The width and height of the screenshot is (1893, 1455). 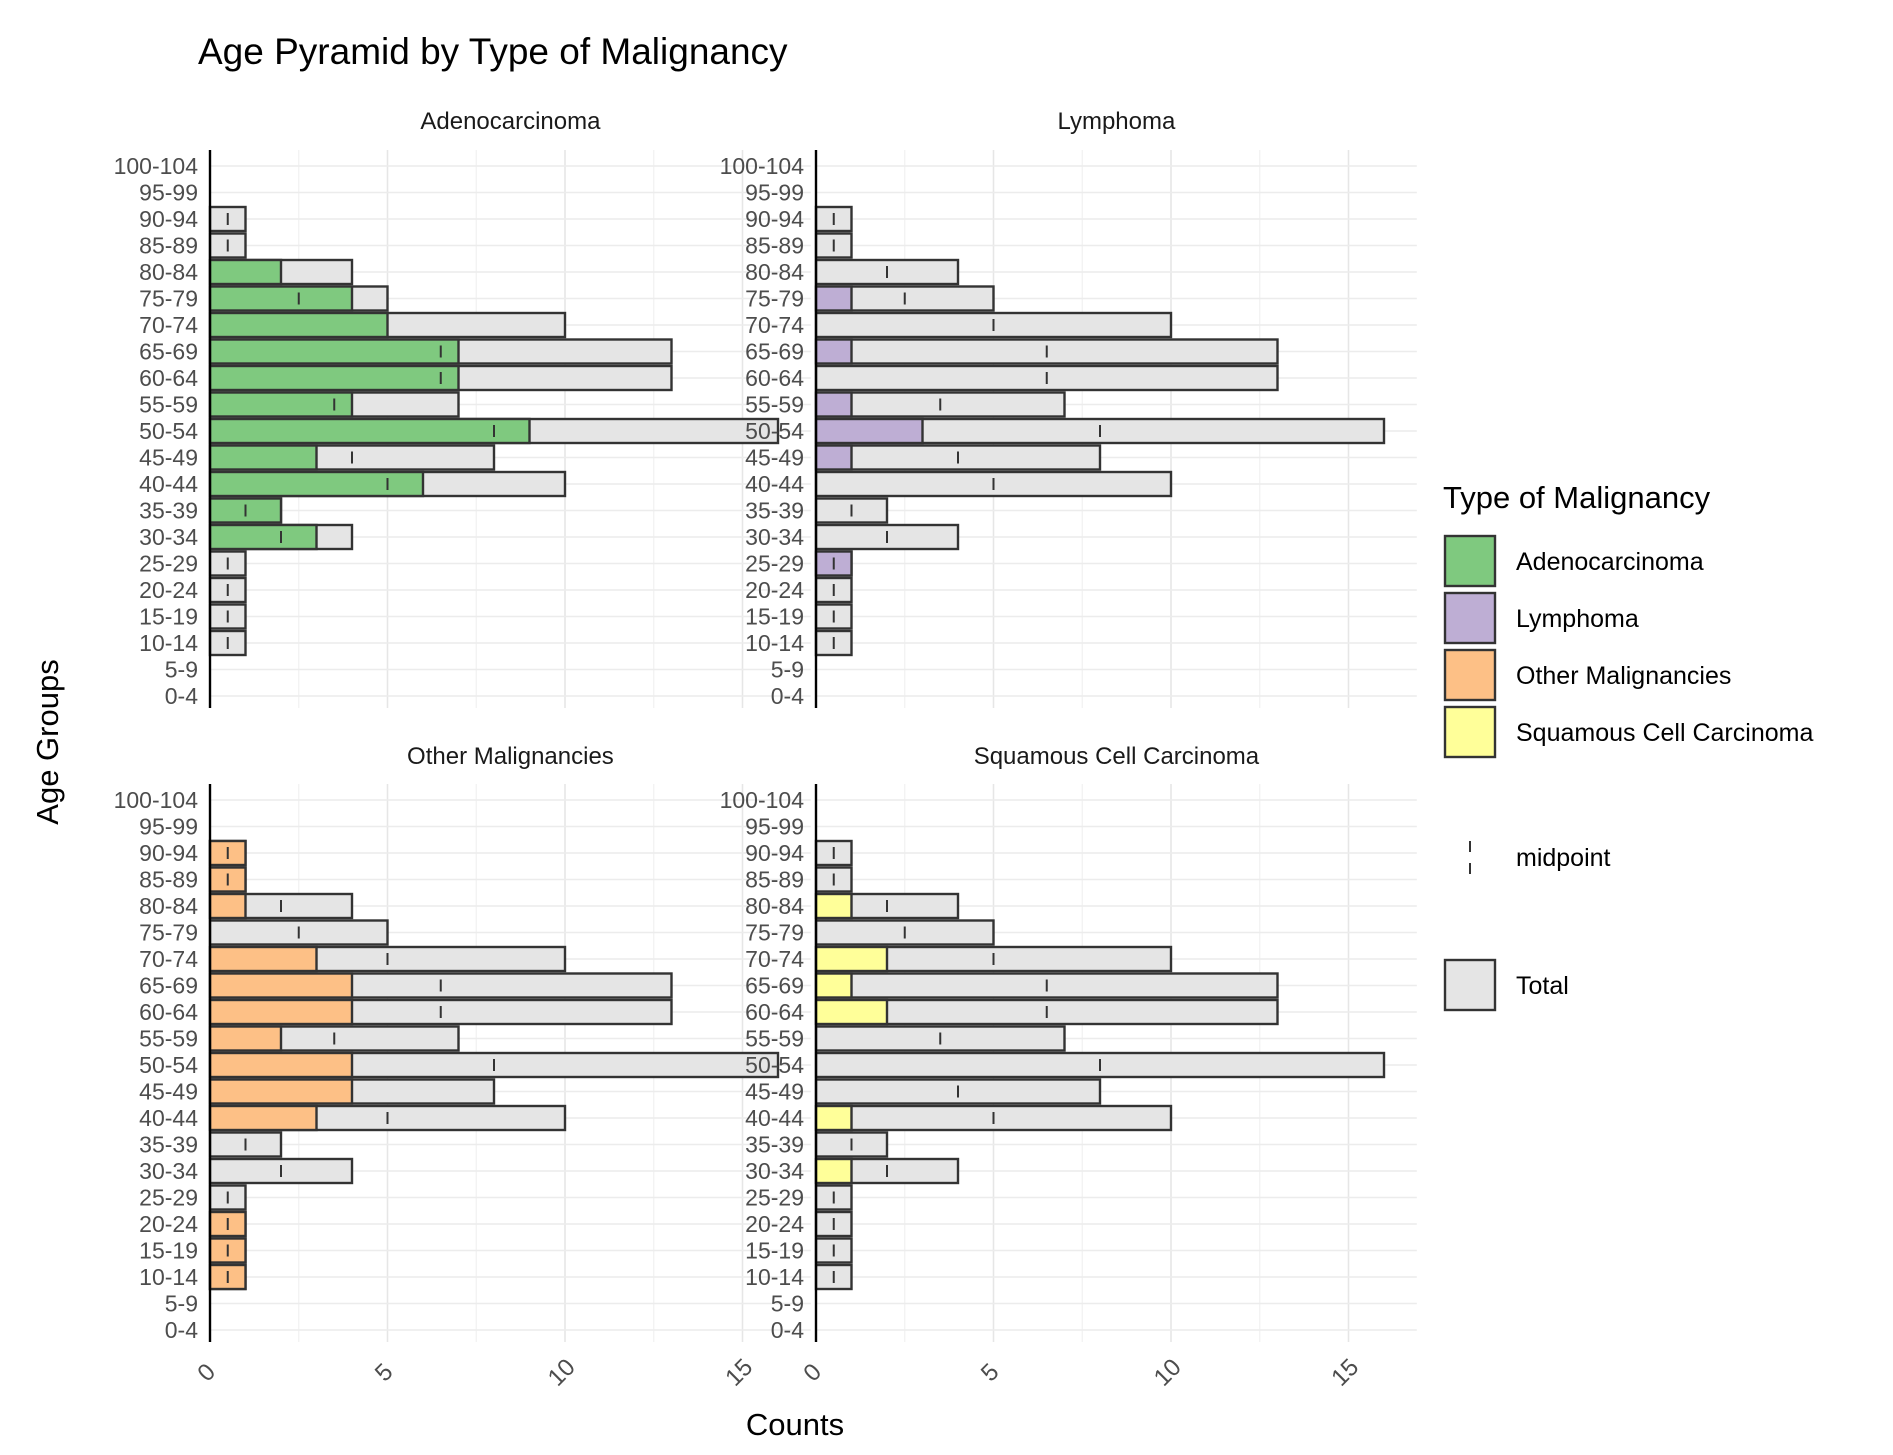 I want to click on y-tick-label: 45-49, so click(x=774, y=458).